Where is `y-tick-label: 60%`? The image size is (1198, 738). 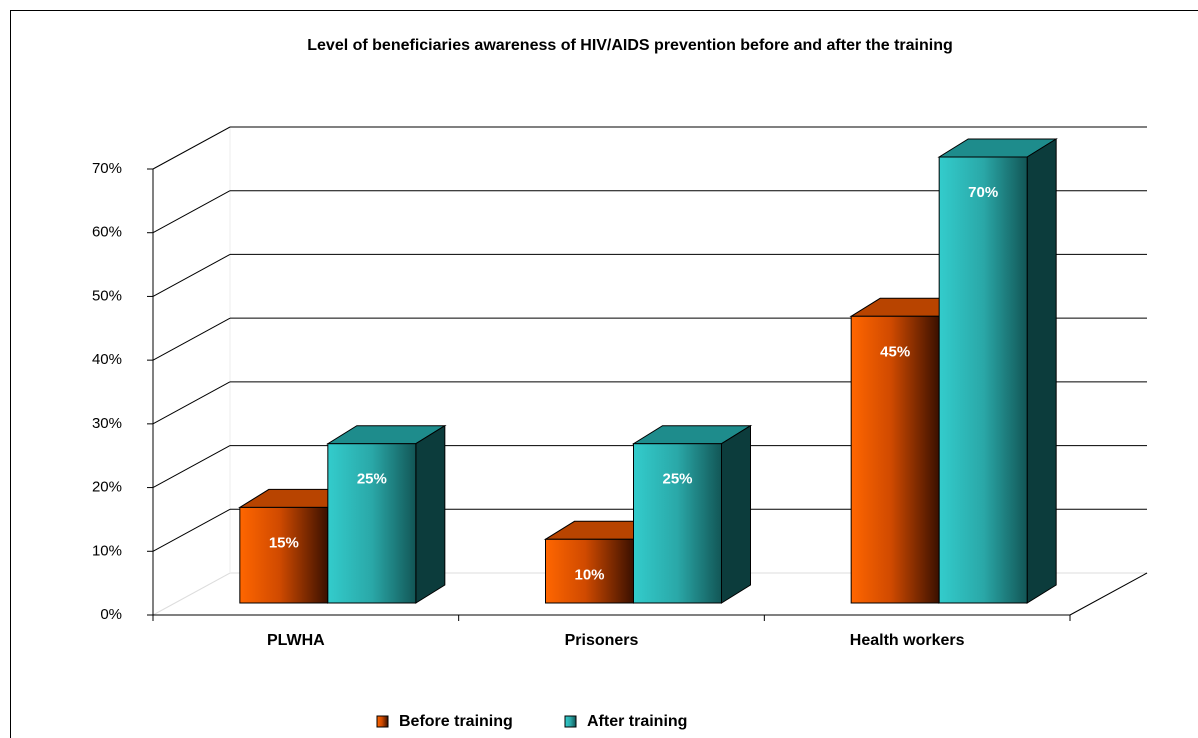 y-tick-label: 60% is located at coordinates (107, 232).